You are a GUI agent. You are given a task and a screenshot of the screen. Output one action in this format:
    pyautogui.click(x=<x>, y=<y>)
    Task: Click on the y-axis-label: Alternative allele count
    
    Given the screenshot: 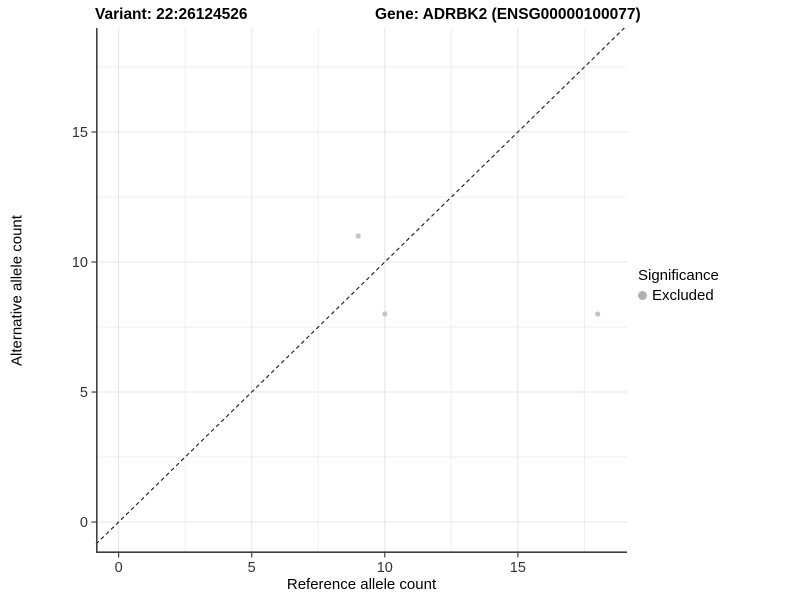 What is the action you would take?
    pyautogui.click(x=17, y=290)
    